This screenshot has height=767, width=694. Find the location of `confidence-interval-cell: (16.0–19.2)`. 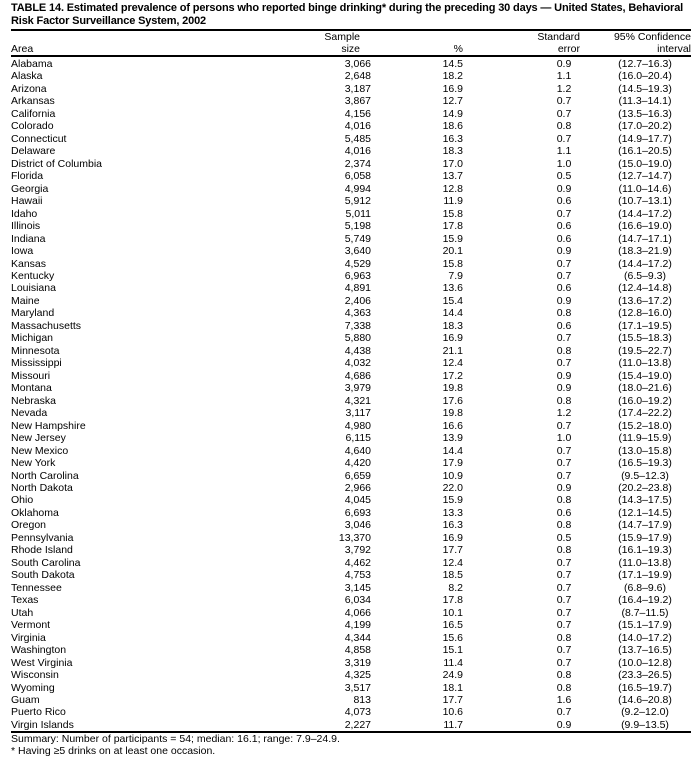

confidence-interval-cell: (16.0–19.2) is located at coordinates (645, 400).